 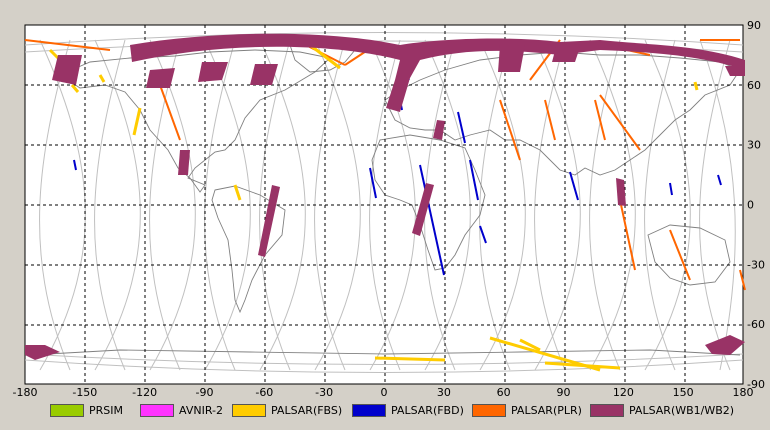 I want to click on legend-label: AVNIR-2, so click(x=201, y=410).